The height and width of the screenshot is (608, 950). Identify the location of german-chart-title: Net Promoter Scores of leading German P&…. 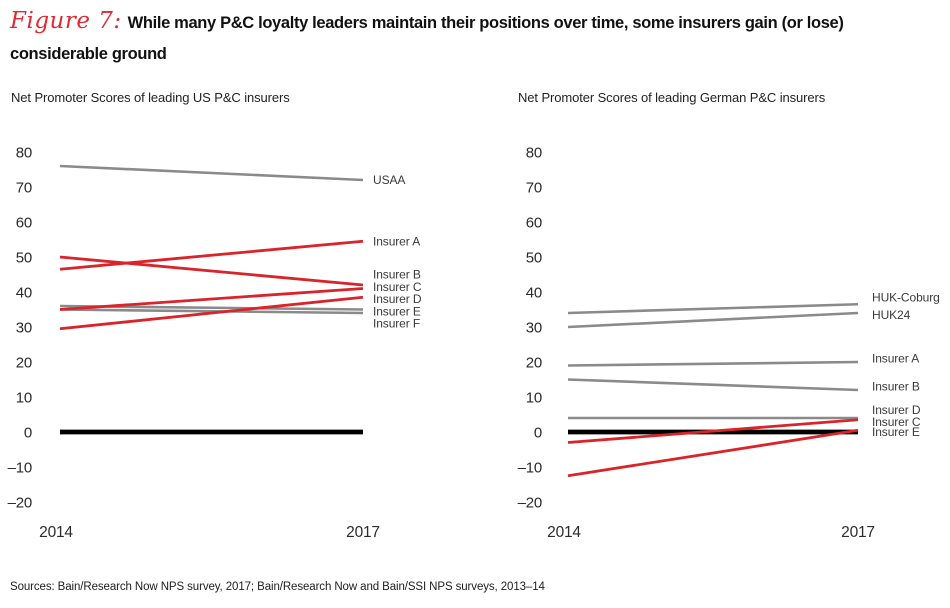
(672, 97).